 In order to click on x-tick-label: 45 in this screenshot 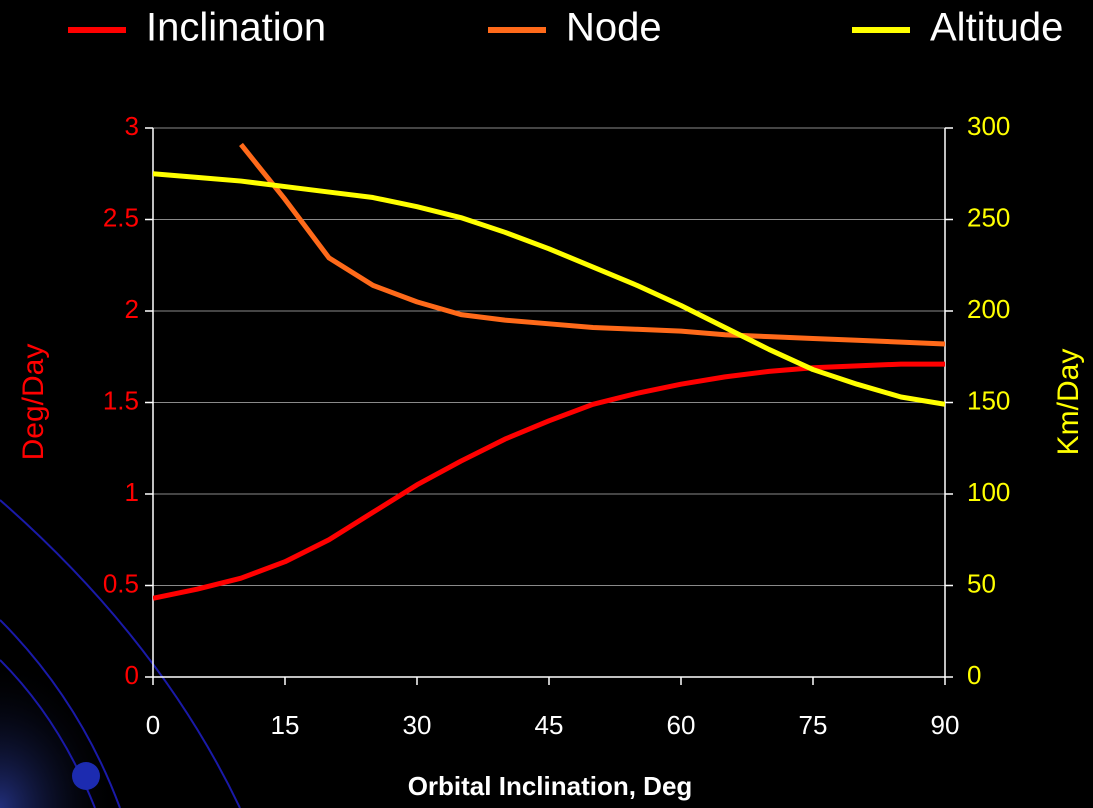, I will do `click(549, 725)`.